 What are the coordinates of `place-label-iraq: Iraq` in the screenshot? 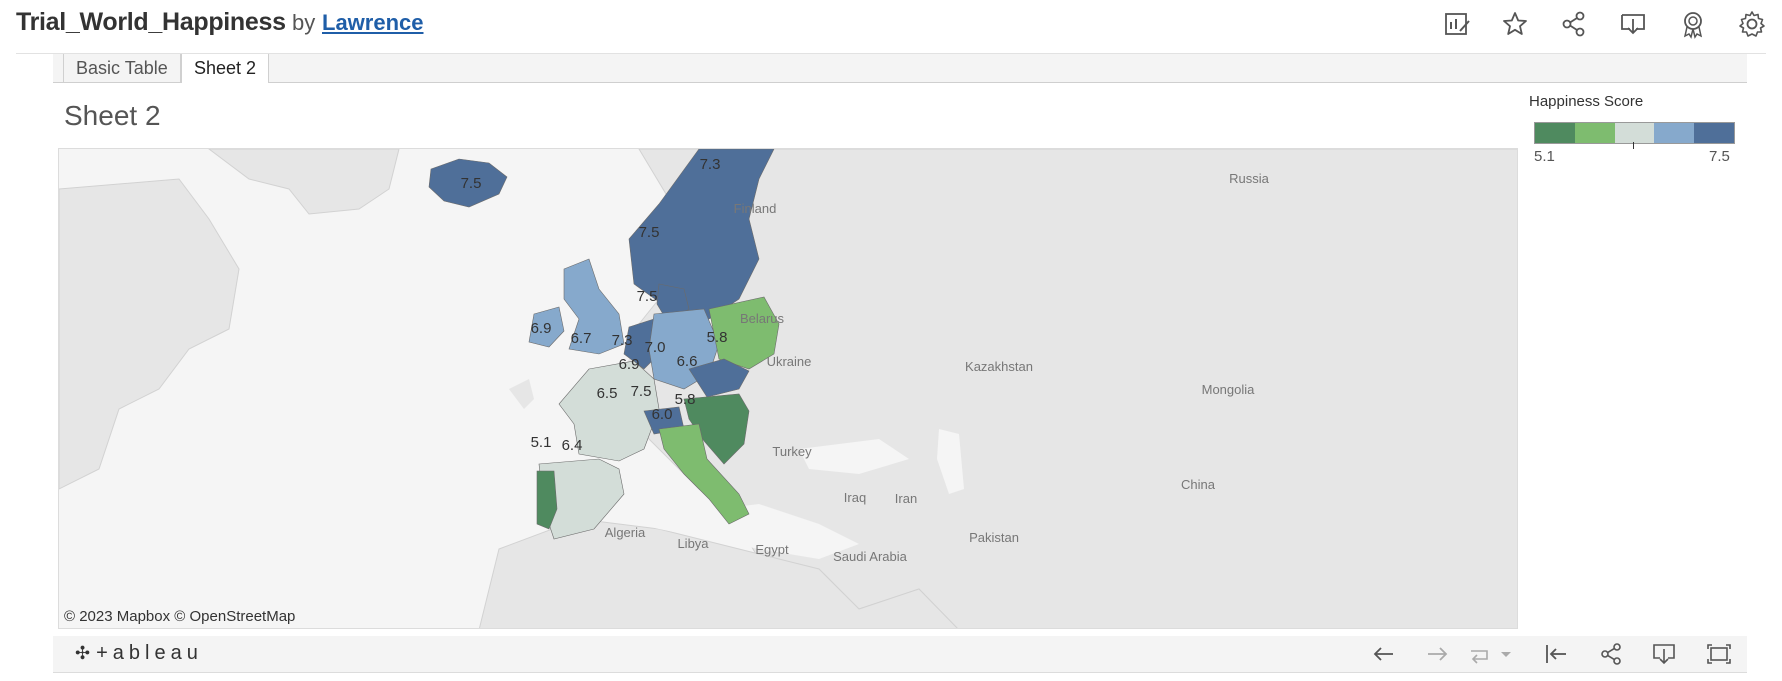 It's located at (855, 497).